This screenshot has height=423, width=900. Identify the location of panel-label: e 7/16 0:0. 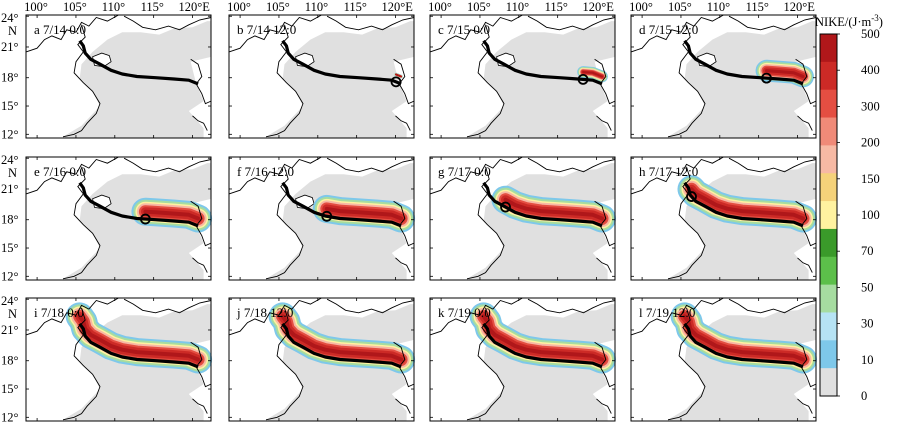
(60, 171).